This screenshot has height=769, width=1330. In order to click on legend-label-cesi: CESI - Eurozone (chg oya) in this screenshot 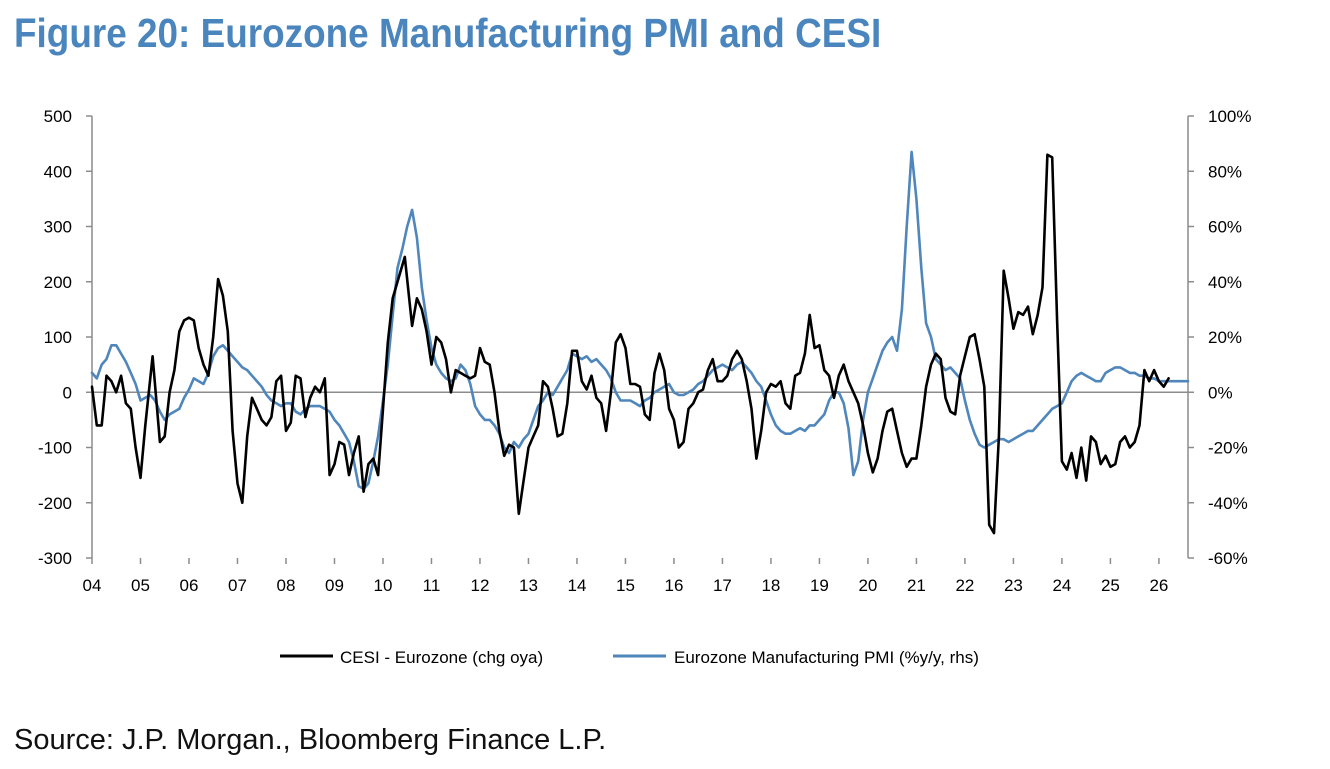, I will do `click(441, 657)`.